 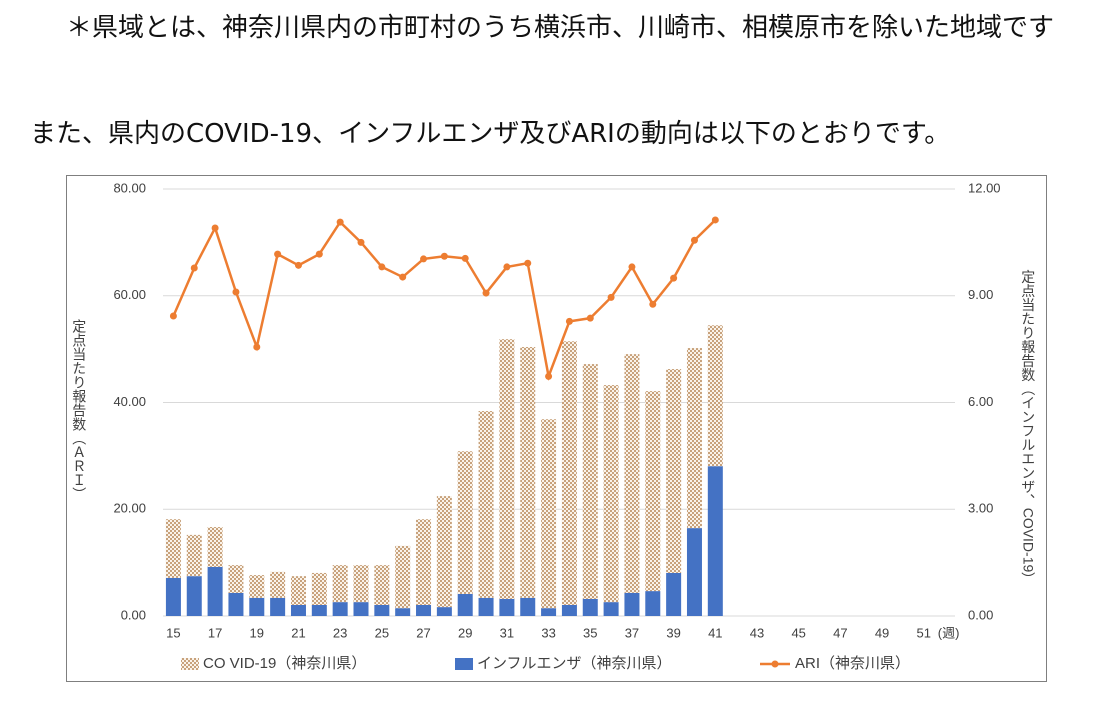 I want to click on y-tick-label: 20.00, so click(x=129, y=508).